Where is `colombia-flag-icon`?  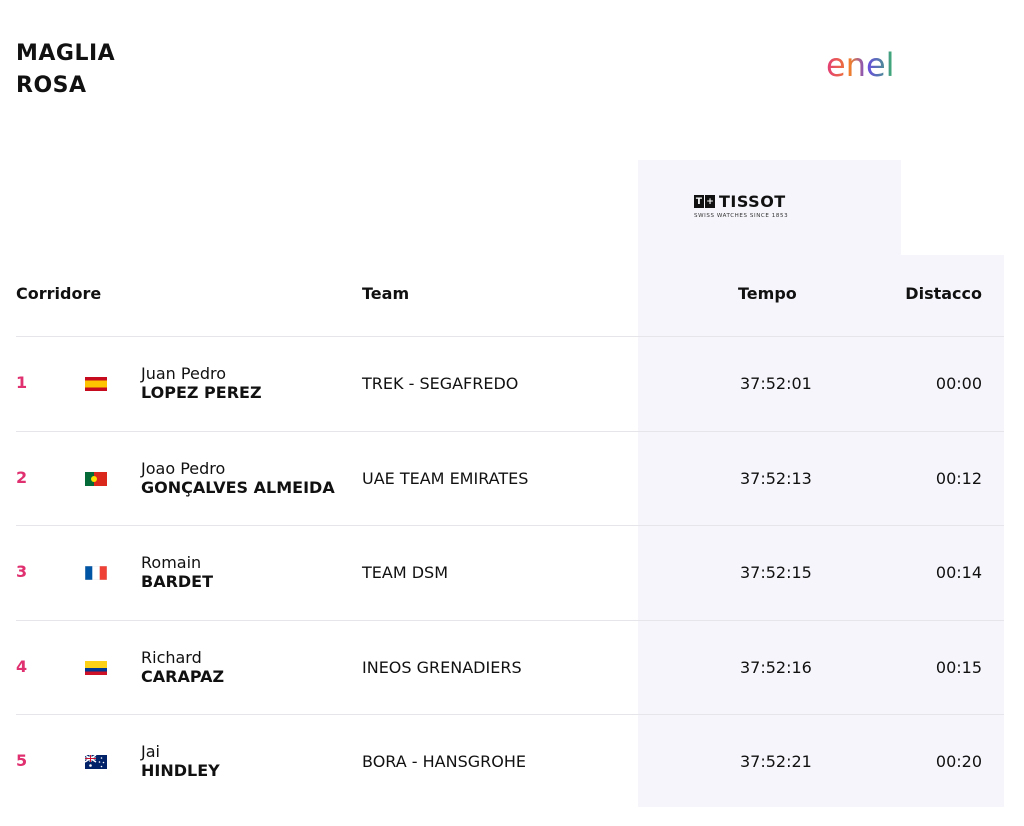 colombia-flag-icon is located at coordinates (96, 667).